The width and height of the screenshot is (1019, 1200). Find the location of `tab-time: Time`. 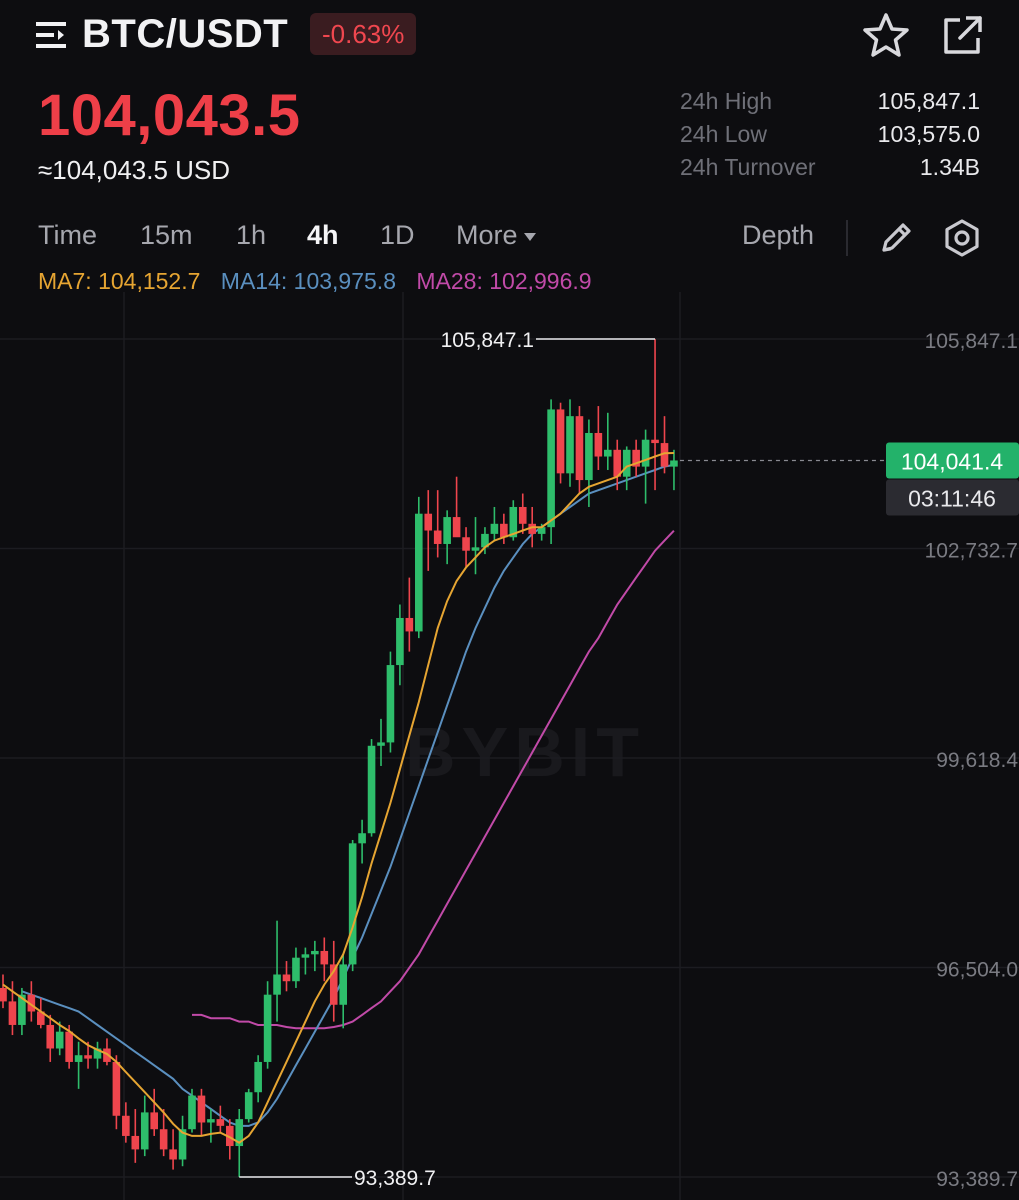

tab-time: Time is located at coordinates (67, 235).